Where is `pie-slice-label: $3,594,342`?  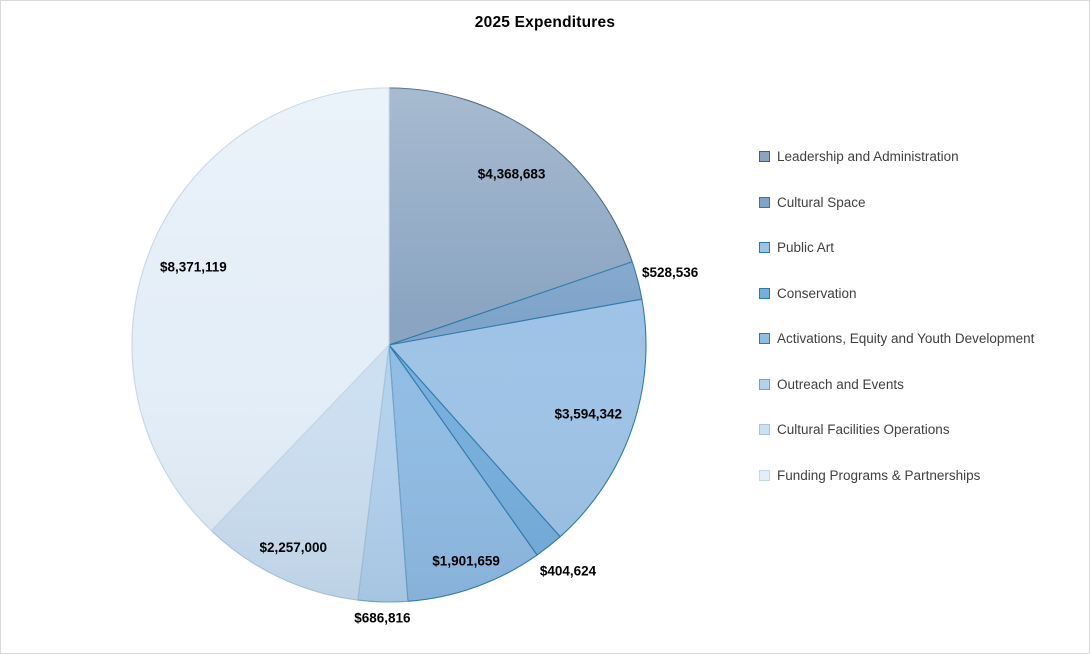
pie-slice-label: $3,594,342 is located at coordinates (589, 414).